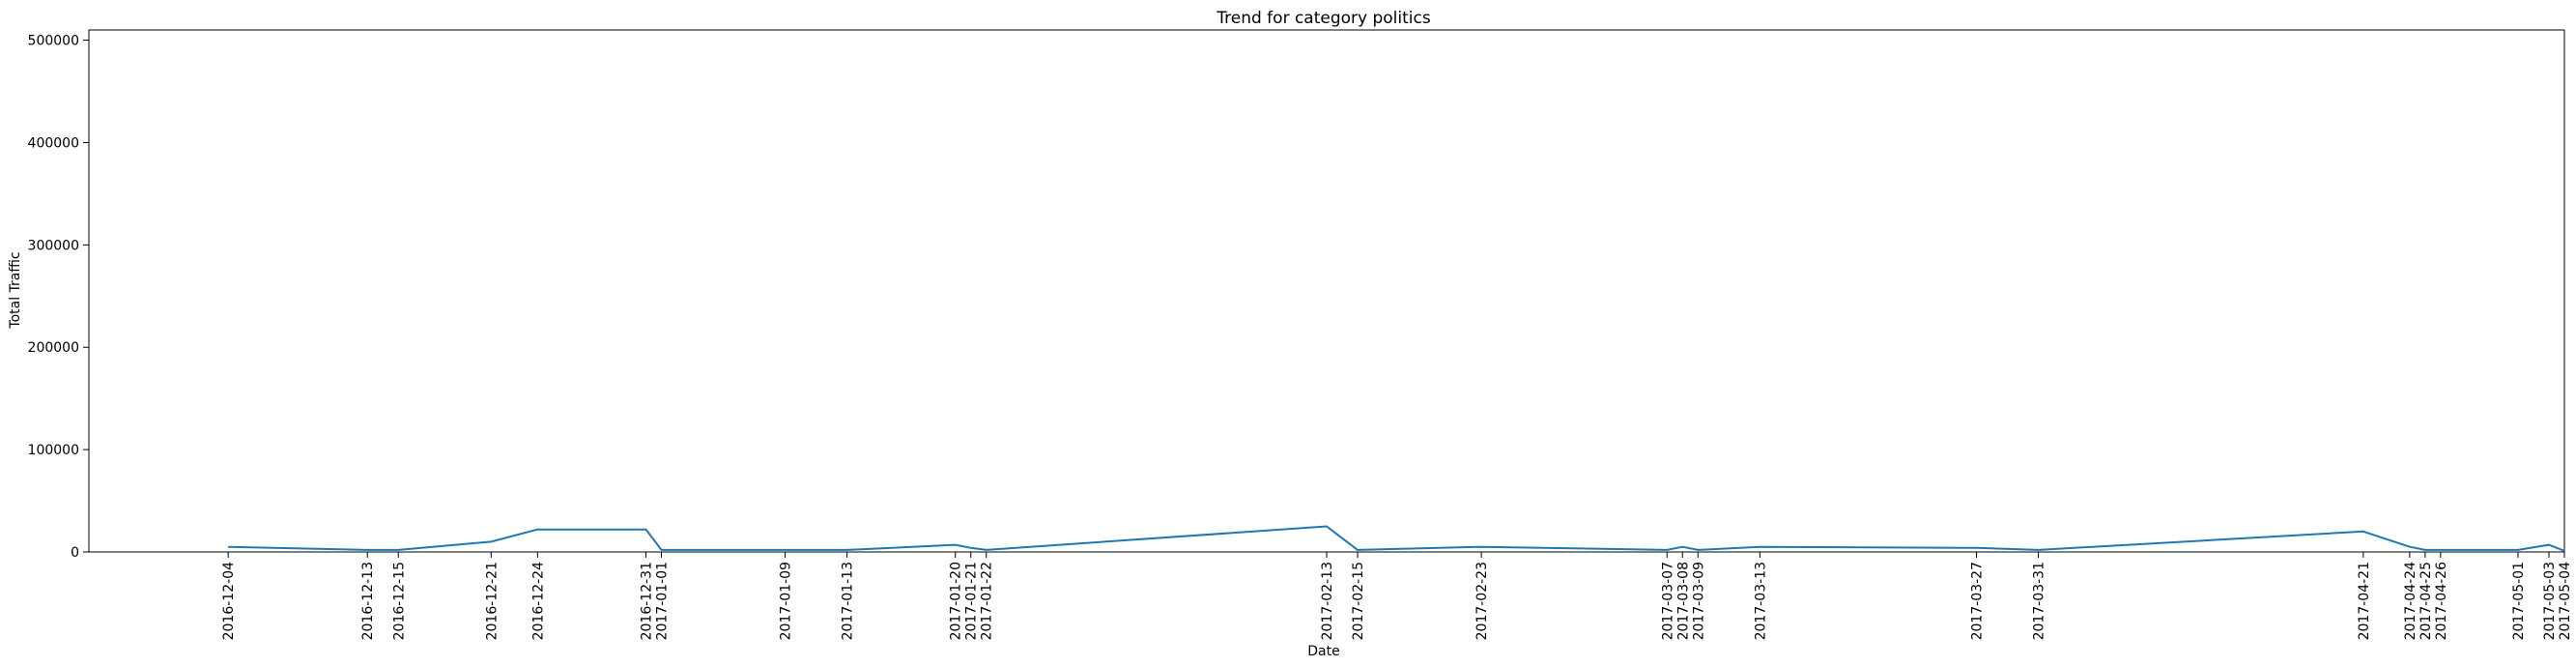  Describe the element at coordinates (1699, 601) in the screenshot. I see `x-tick-label: 2017-03-09` at that location.